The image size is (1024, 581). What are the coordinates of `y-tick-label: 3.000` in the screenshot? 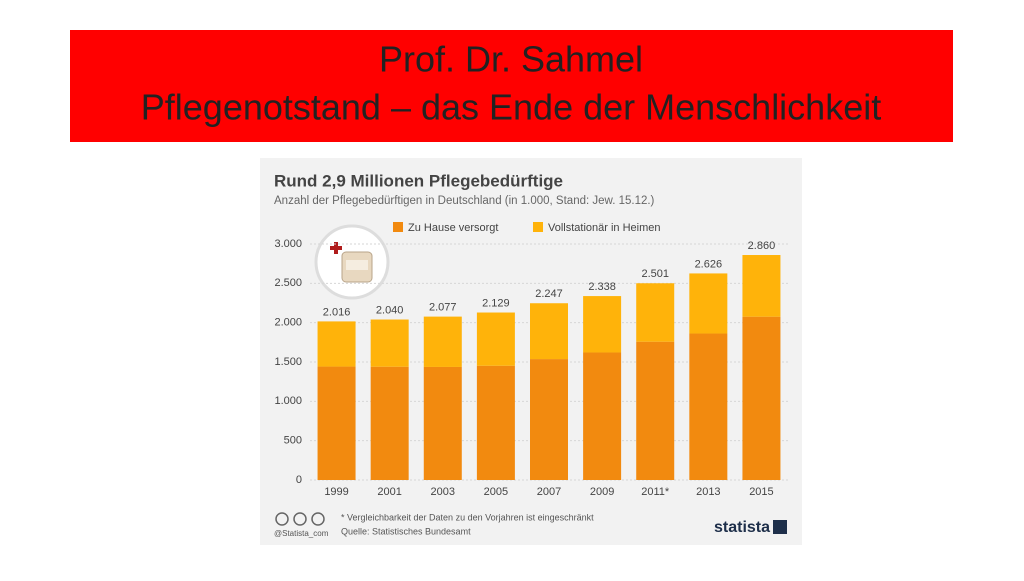 It's located at (288, 244).